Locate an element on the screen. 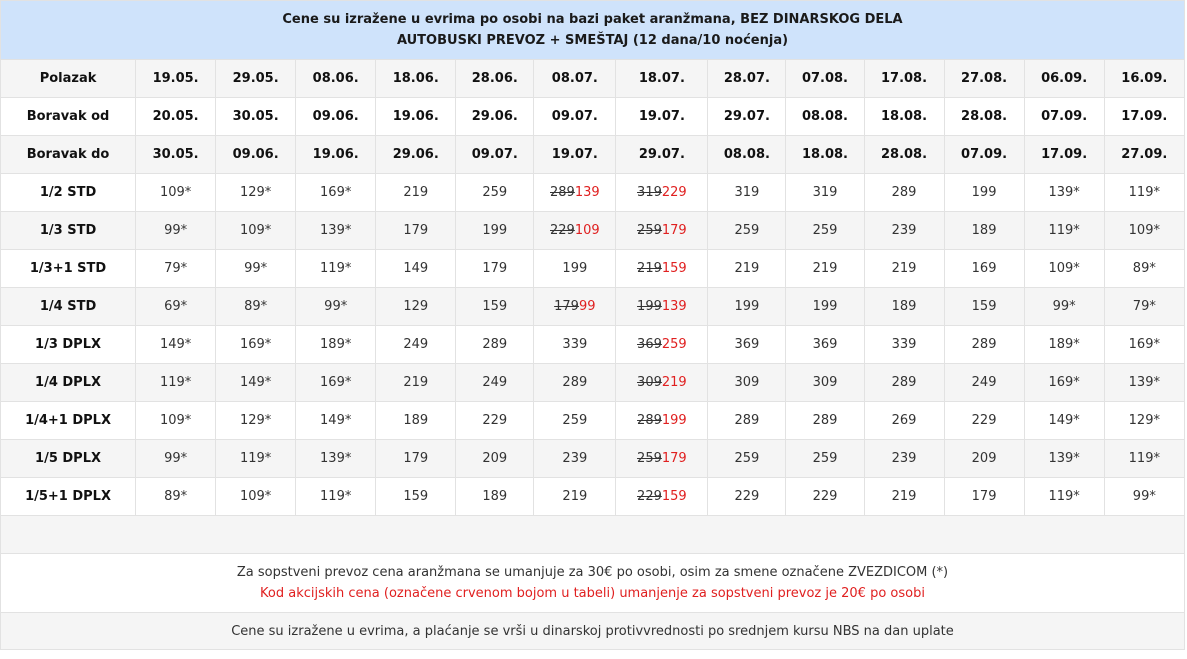 The height and width of the screenshot is (659, 1187). price-cell: 309 is located at coordinates (747, 382).